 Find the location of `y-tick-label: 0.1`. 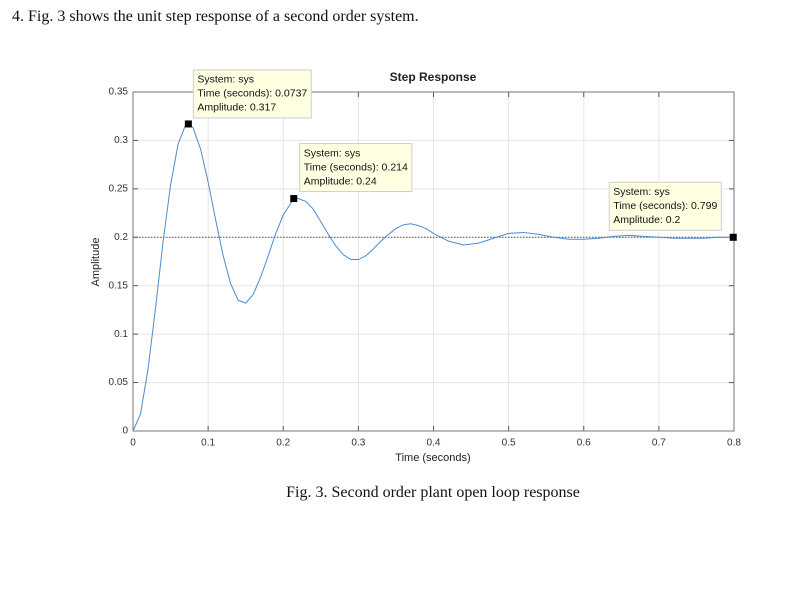

y-tick-label: 0.1 is located at coordinates (121, 334).